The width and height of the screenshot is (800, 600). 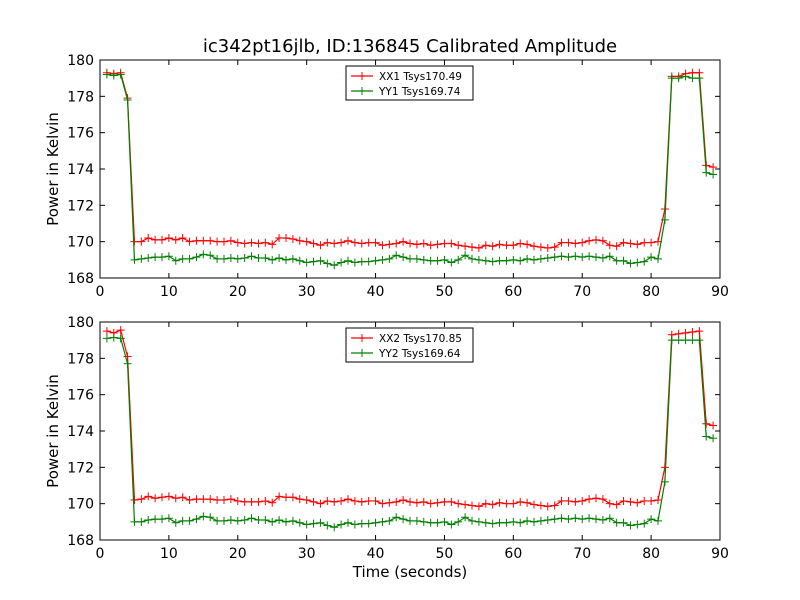 I want to click on x-tick-label: 0, so click(x=100, y=292).